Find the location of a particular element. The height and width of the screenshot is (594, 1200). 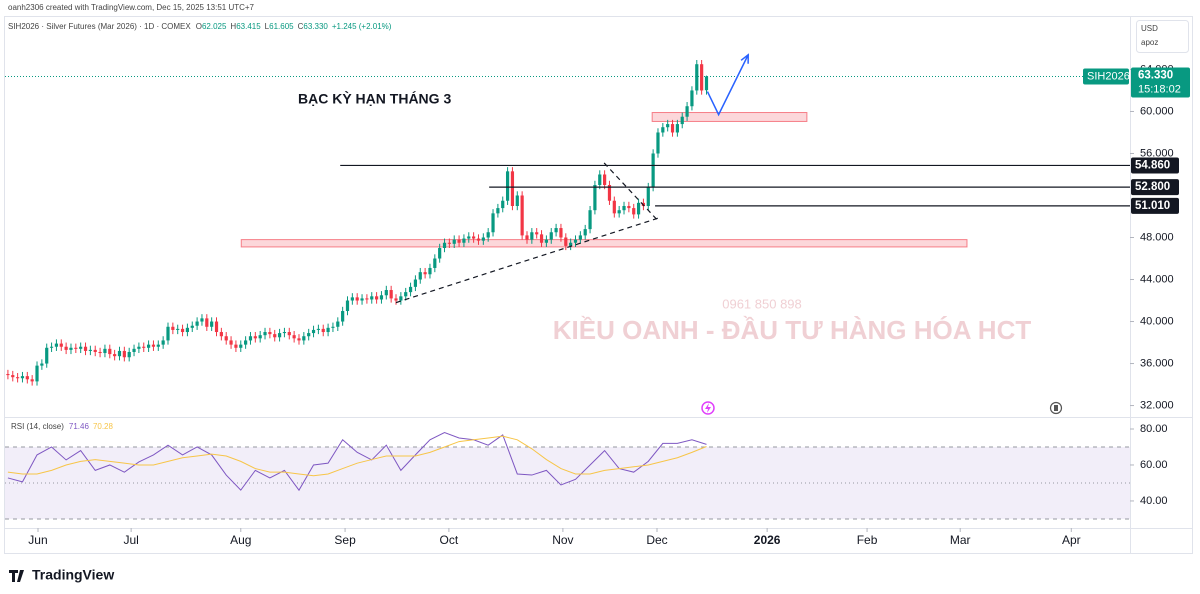

rsi-line is located at coordinates (357, 462).